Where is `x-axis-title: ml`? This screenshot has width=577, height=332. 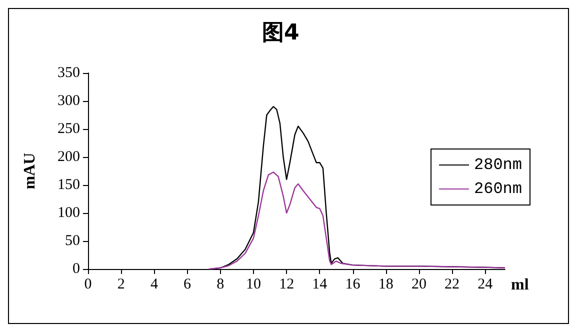
x-axis-title: ml is located at coordinates (520, 285).